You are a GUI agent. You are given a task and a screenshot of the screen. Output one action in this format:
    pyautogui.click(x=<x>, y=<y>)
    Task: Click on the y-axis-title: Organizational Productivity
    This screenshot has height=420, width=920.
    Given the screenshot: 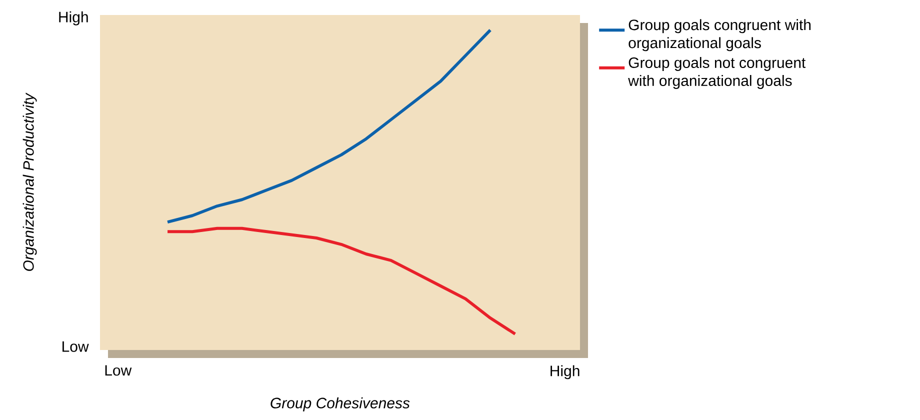 What is the action you would take?
    pyautogui.click(x=29, y=181)
    